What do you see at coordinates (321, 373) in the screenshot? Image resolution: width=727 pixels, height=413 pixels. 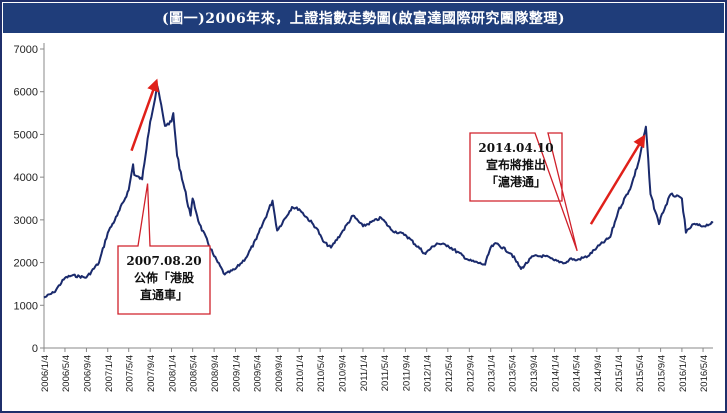 I see `x-tick-label: 2010/5/4` at bounding box center [321, 373].